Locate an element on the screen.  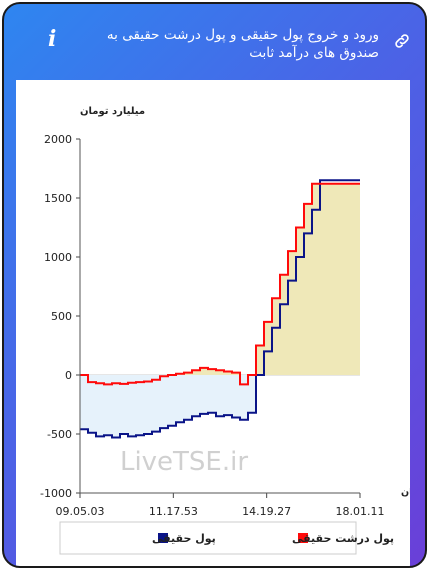
legend-item-real-money: پول حقیقی is located at coordinates (184, 538).